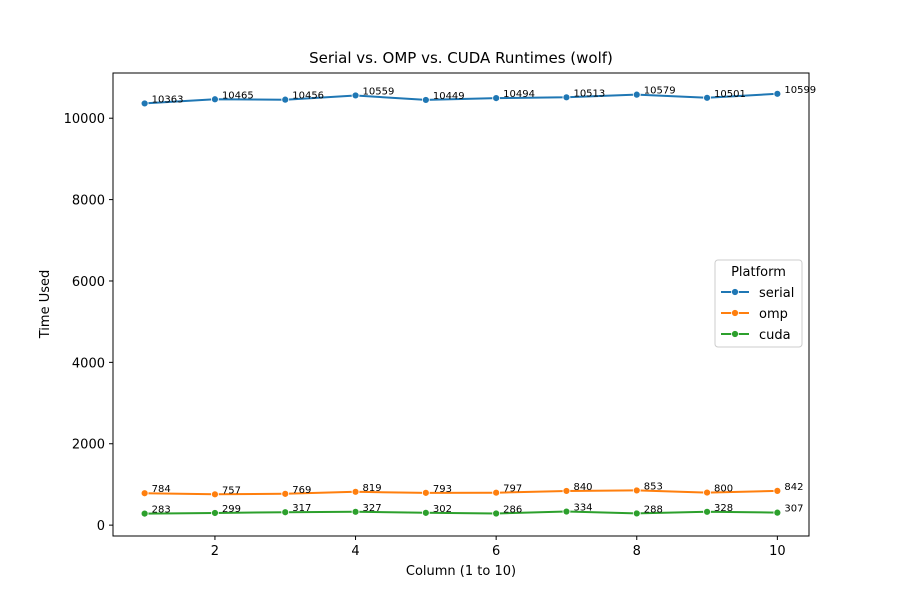  Describe the element at coordinates (793, 487) in the screenshot. I see `data-label-omp: 842` at that location.